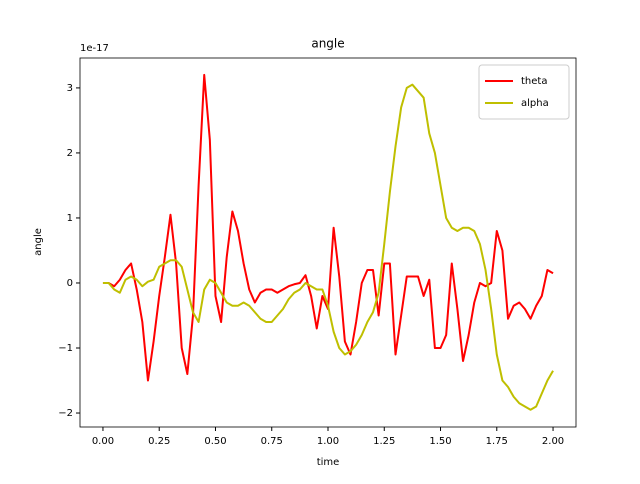 The height and width of the screenshot is (484, 640). What do you see at coordinates (553, 441) in the screenshot?
I see `x-tick-label: 2.00` at bounding box center [553, 441].